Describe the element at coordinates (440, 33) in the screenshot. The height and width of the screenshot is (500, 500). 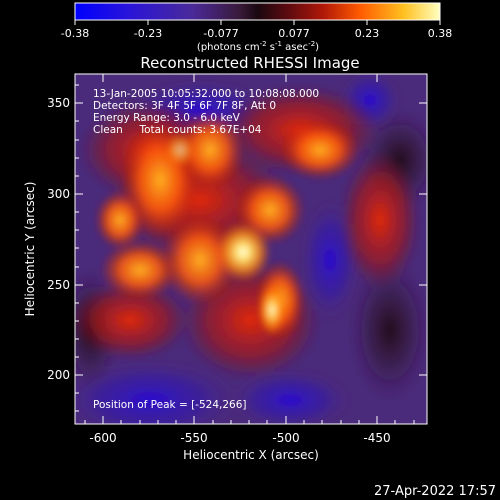
I see `colorbar-tick: 0.38` at that location.